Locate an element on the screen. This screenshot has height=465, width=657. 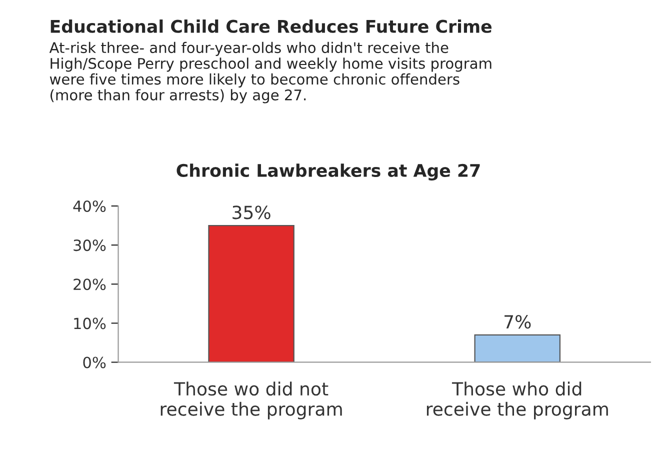
y-tick-label: 40% is located at coordinates (89, 206).